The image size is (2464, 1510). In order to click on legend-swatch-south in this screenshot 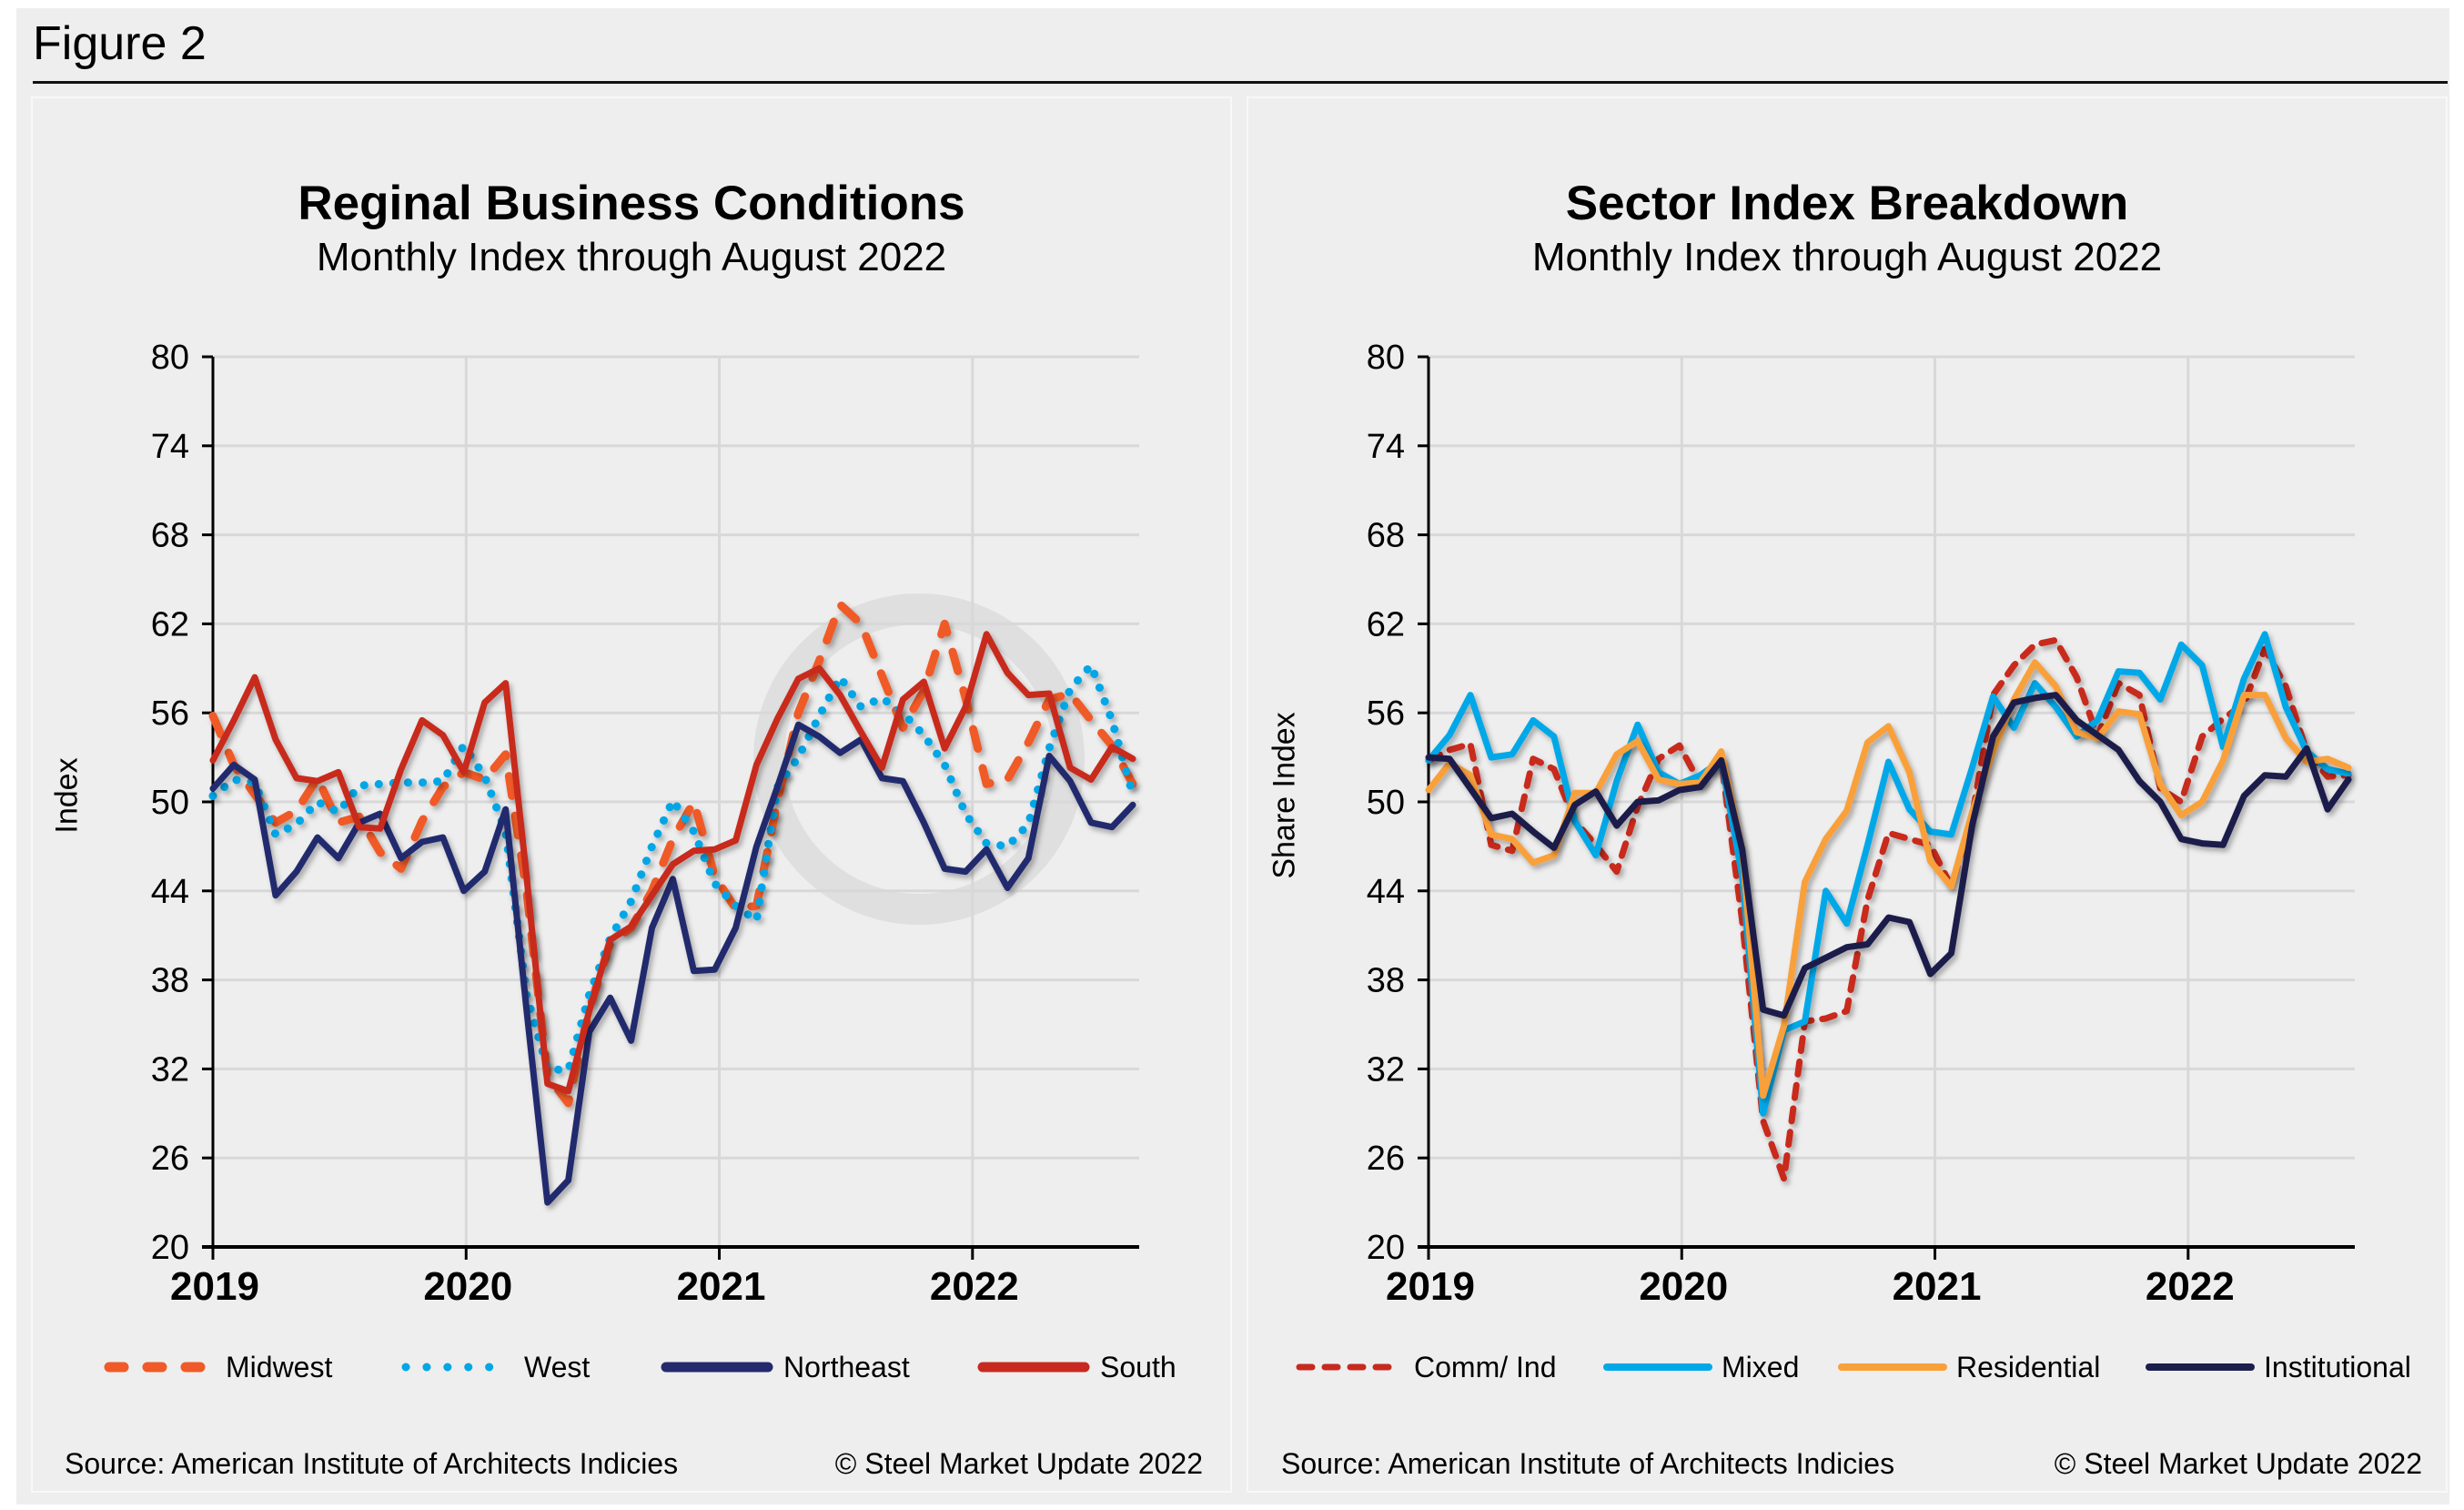, I will do `click(1033, 1367)`.